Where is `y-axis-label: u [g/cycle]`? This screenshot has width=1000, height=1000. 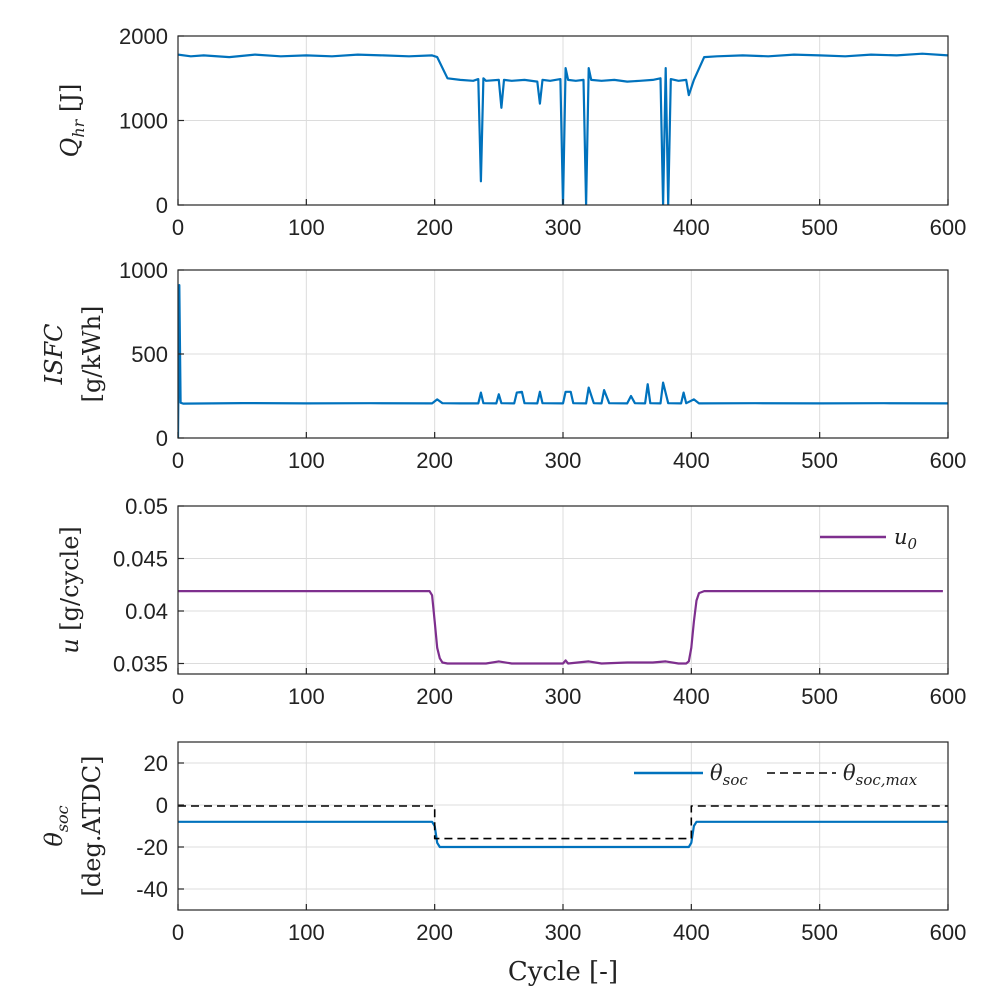
y-axis-label: u [g/cycle] is located at coordinates (70, 590).